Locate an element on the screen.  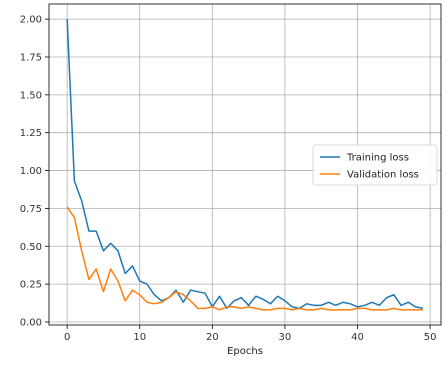
x-tick-label: 30 is located at coordinates (285, 337).